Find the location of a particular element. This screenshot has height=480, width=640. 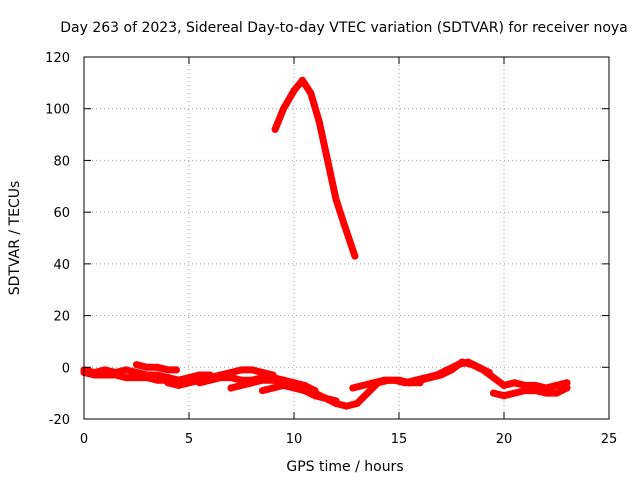

y-tick-label: 120 is located at coordinates (57, 58).